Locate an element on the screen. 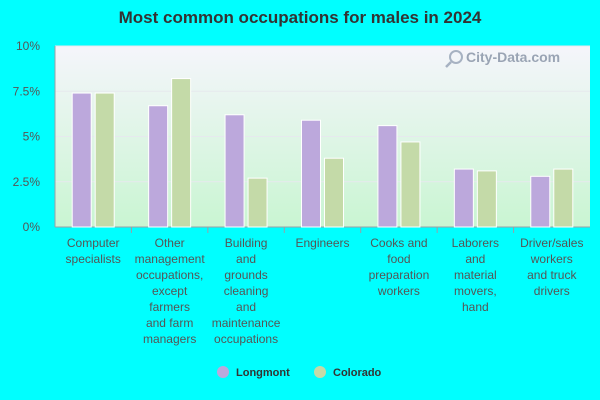  y-tick-label: 2.5% is located at coordinates (27, 182).